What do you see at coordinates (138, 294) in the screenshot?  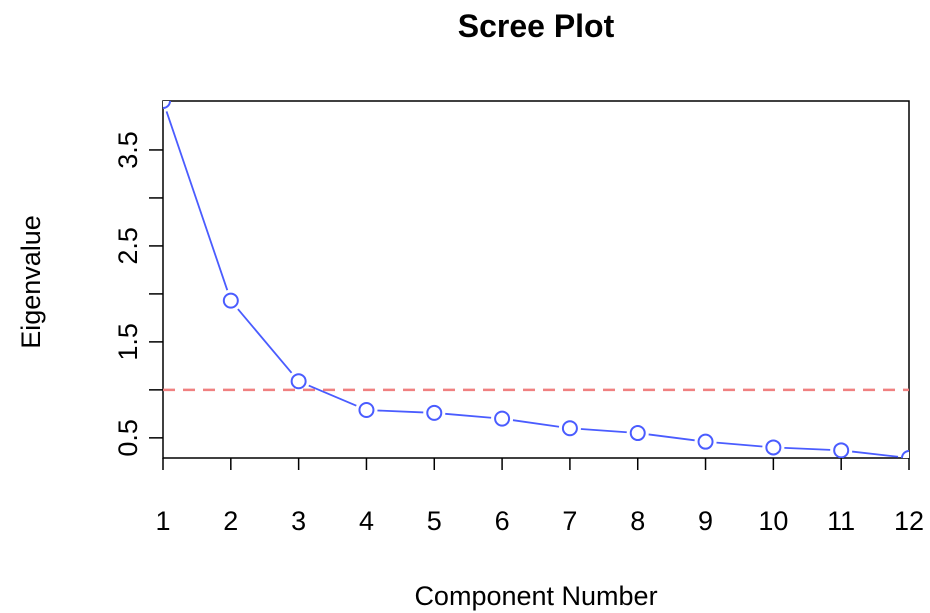 I see `y-axis: 0.5 1.5 2.5 3.5` at bounding box center [138, 294].